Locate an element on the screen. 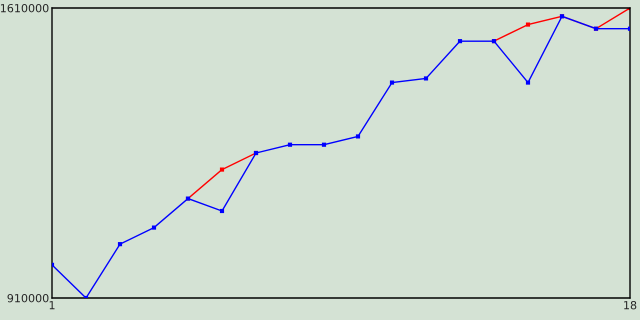 Image resolution: width=640 pixels, height=320 pixels. y-tick-label: 910000 is located at coordinates (28, 298).